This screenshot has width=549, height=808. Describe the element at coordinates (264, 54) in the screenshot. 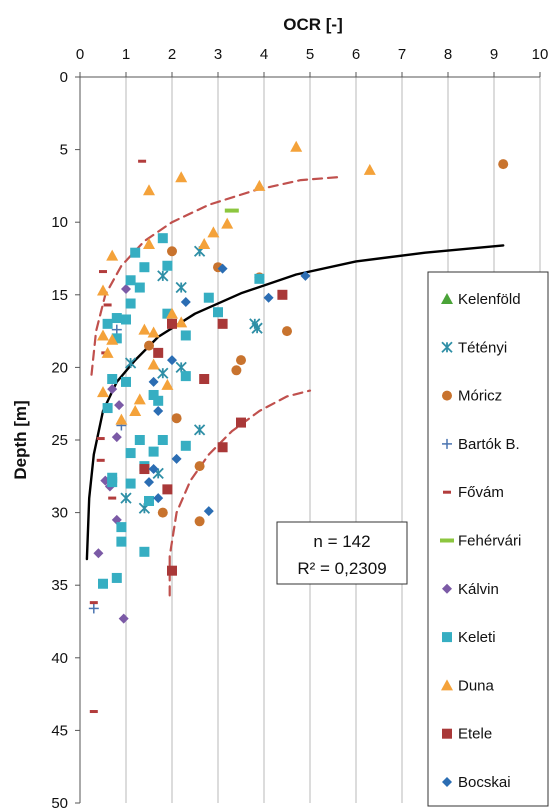

I see `x-tick-label-4: 4` at that location.